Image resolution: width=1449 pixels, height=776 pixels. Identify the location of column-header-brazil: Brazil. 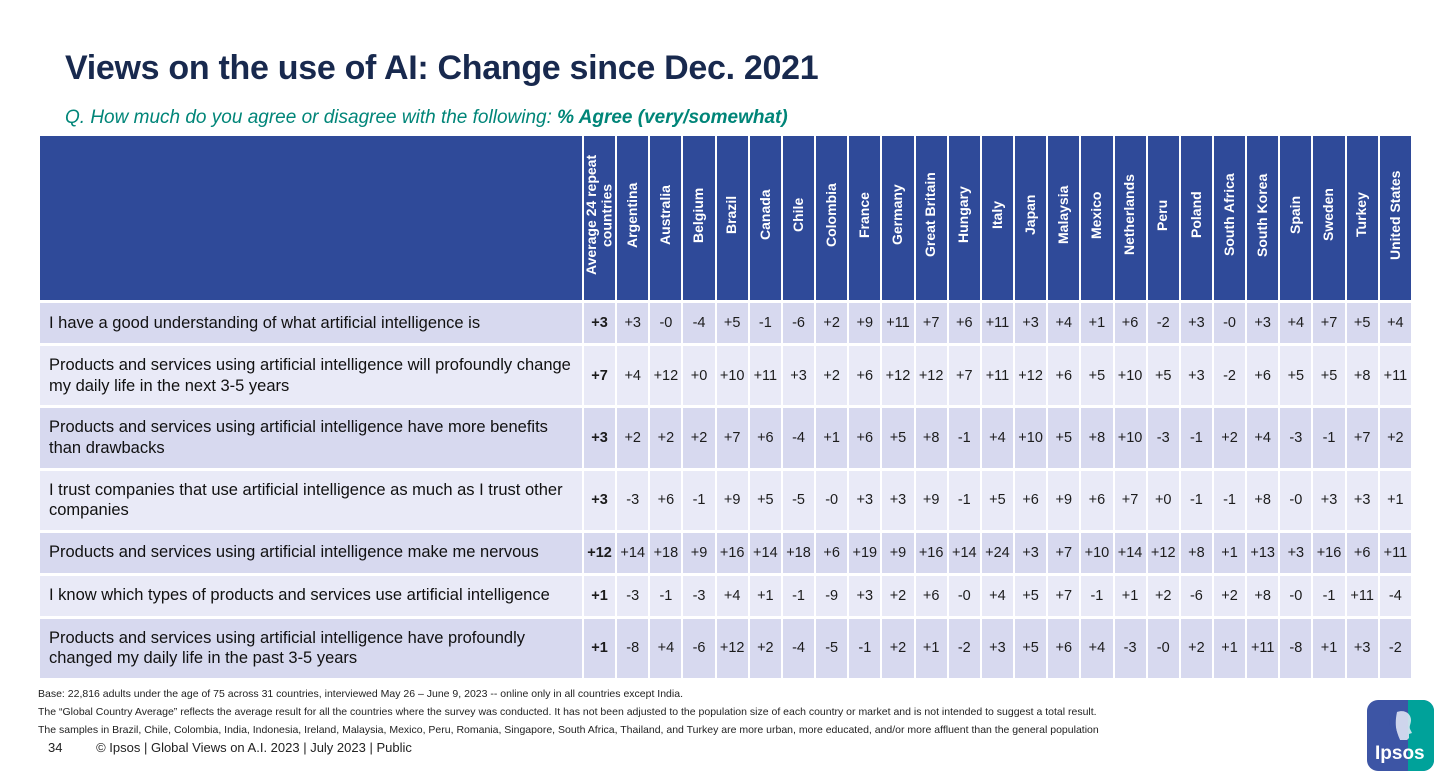
(732, 218).